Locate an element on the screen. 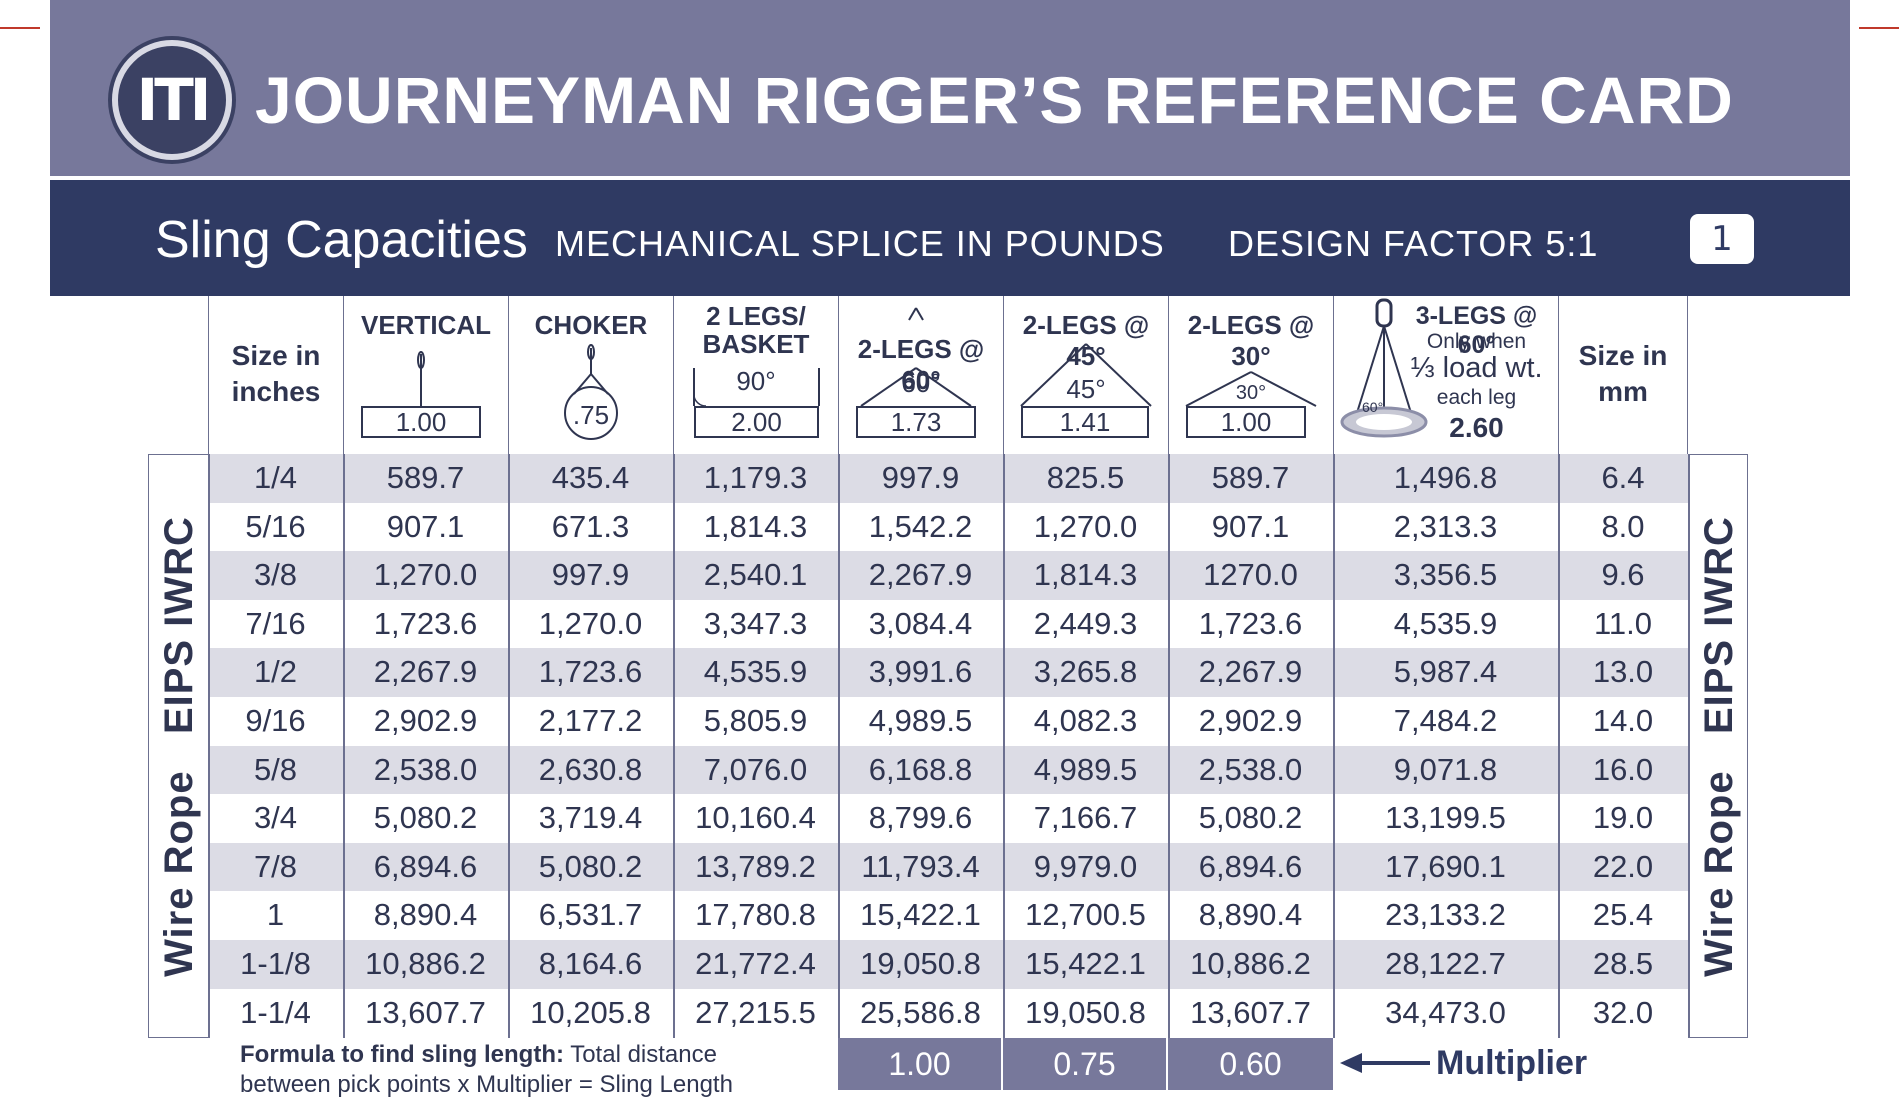 This screenshot has height=1102, width=1899. cell-legs-45: 15,422.1 is located at coordinates (1085, 963).